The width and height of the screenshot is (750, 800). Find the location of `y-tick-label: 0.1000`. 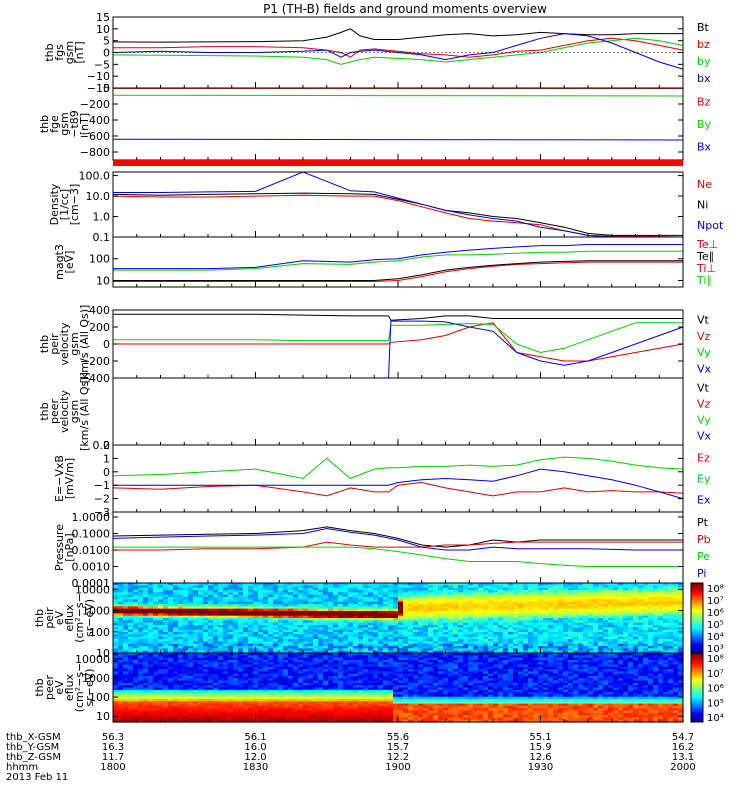

y-tick-label: 0.1000 is located at coordinates (91, 533).